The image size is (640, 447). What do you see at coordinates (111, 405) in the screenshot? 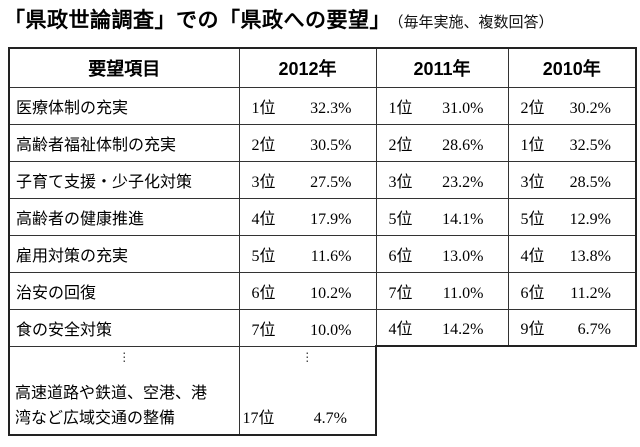
I see `item-label: 高速道路や鉄道、空港、港湾など広域交通の整備` at bounding box center [111, 405].